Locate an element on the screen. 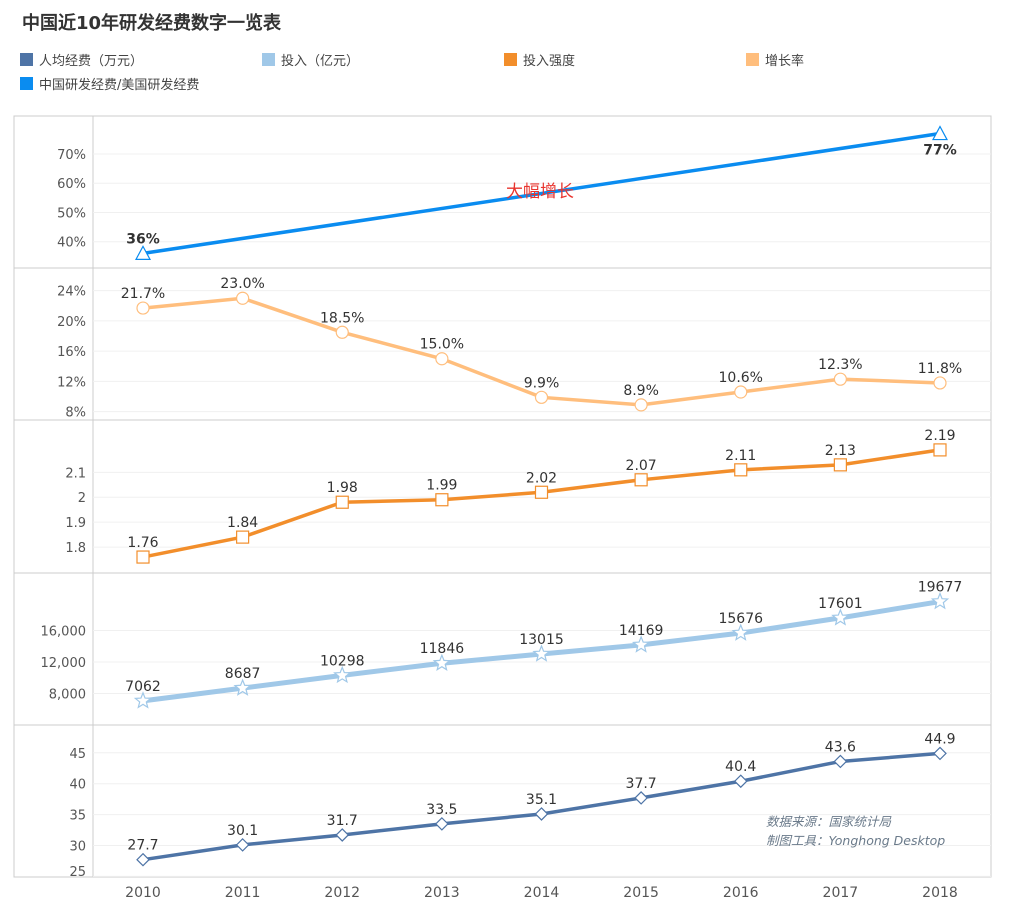  data-label: 33.5 is located at coordinates (441, 810).